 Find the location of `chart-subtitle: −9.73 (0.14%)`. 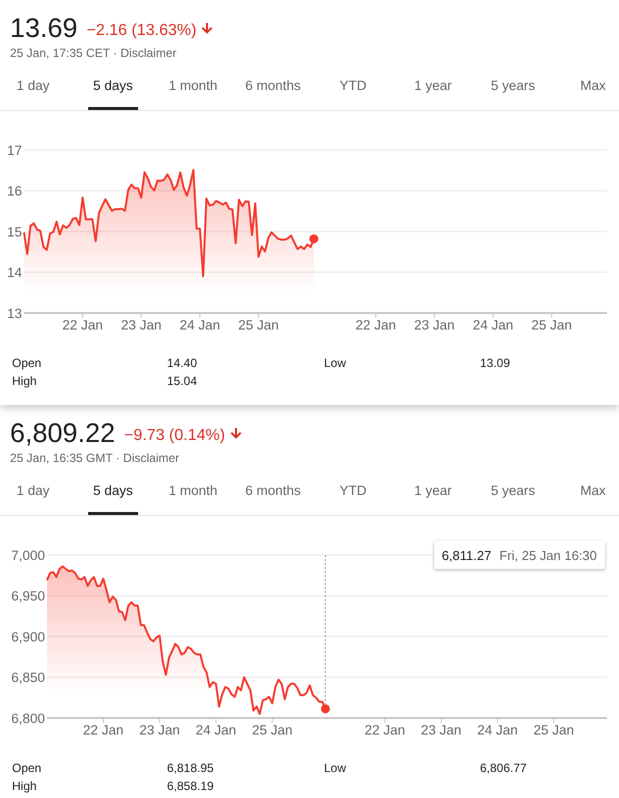

chart-subtitle: −9.73 (0.14%) is located at coordinates (175, 436).